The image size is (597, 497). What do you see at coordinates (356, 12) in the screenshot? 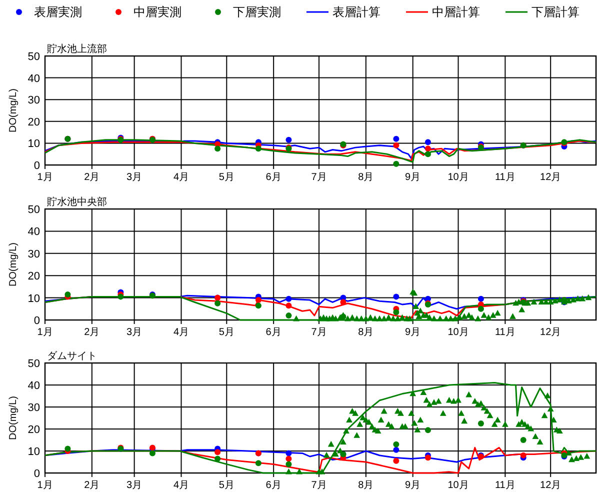
I see `legend-label: 表層計算` at bounding box center [356, 12].